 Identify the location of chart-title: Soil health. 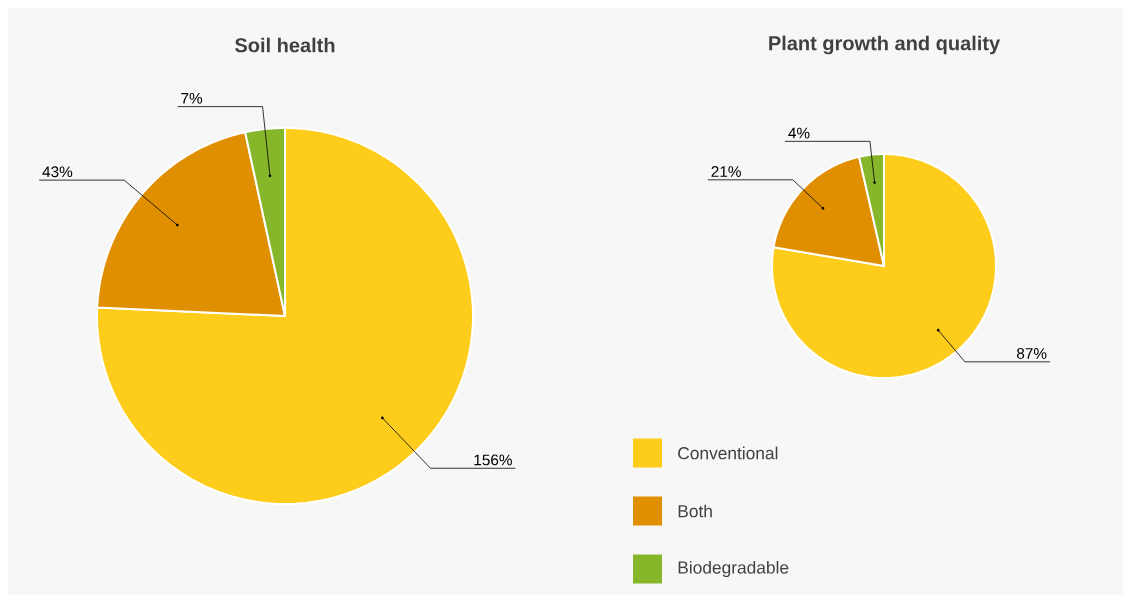
(285, 45).